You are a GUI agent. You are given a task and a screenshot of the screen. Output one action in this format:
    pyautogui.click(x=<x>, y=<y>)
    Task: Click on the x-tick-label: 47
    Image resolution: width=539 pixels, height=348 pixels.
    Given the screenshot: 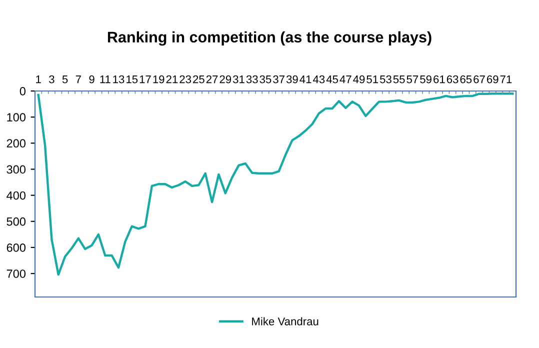 What is the action you would take?
    pyautogui.click(x=346, y=79)
    